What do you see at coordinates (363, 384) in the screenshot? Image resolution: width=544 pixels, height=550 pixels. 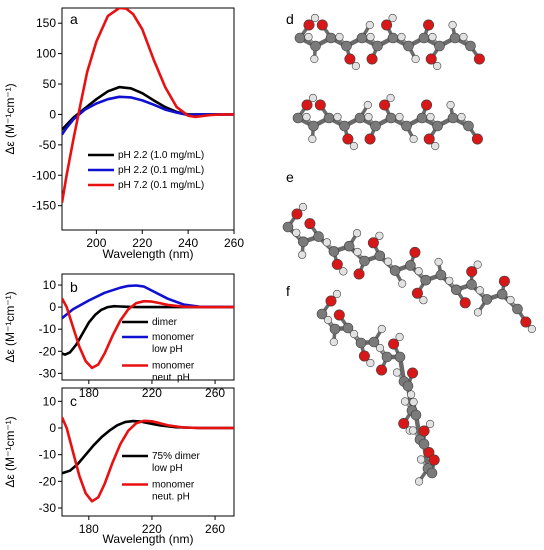 I see `molecule-structure-f: f` at bounding box center [363, 384].